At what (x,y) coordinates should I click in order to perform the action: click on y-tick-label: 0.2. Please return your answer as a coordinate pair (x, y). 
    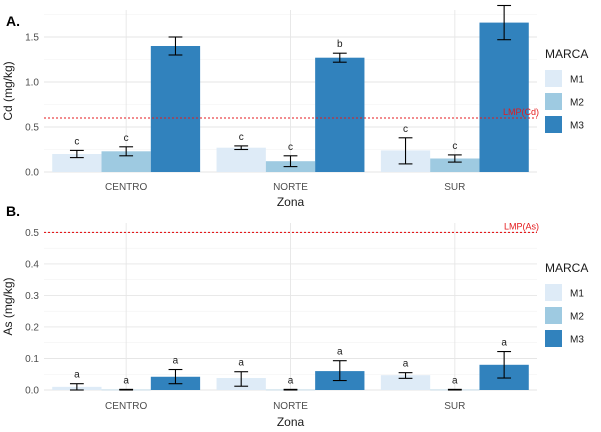
    Looking at the image, I should click on (32, 327).